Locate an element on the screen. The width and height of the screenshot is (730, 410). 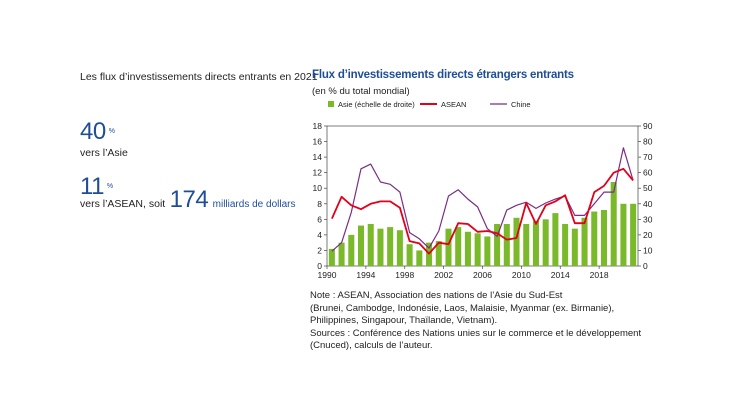
kpi-asean: 11% is located at coordinates (96, 187).